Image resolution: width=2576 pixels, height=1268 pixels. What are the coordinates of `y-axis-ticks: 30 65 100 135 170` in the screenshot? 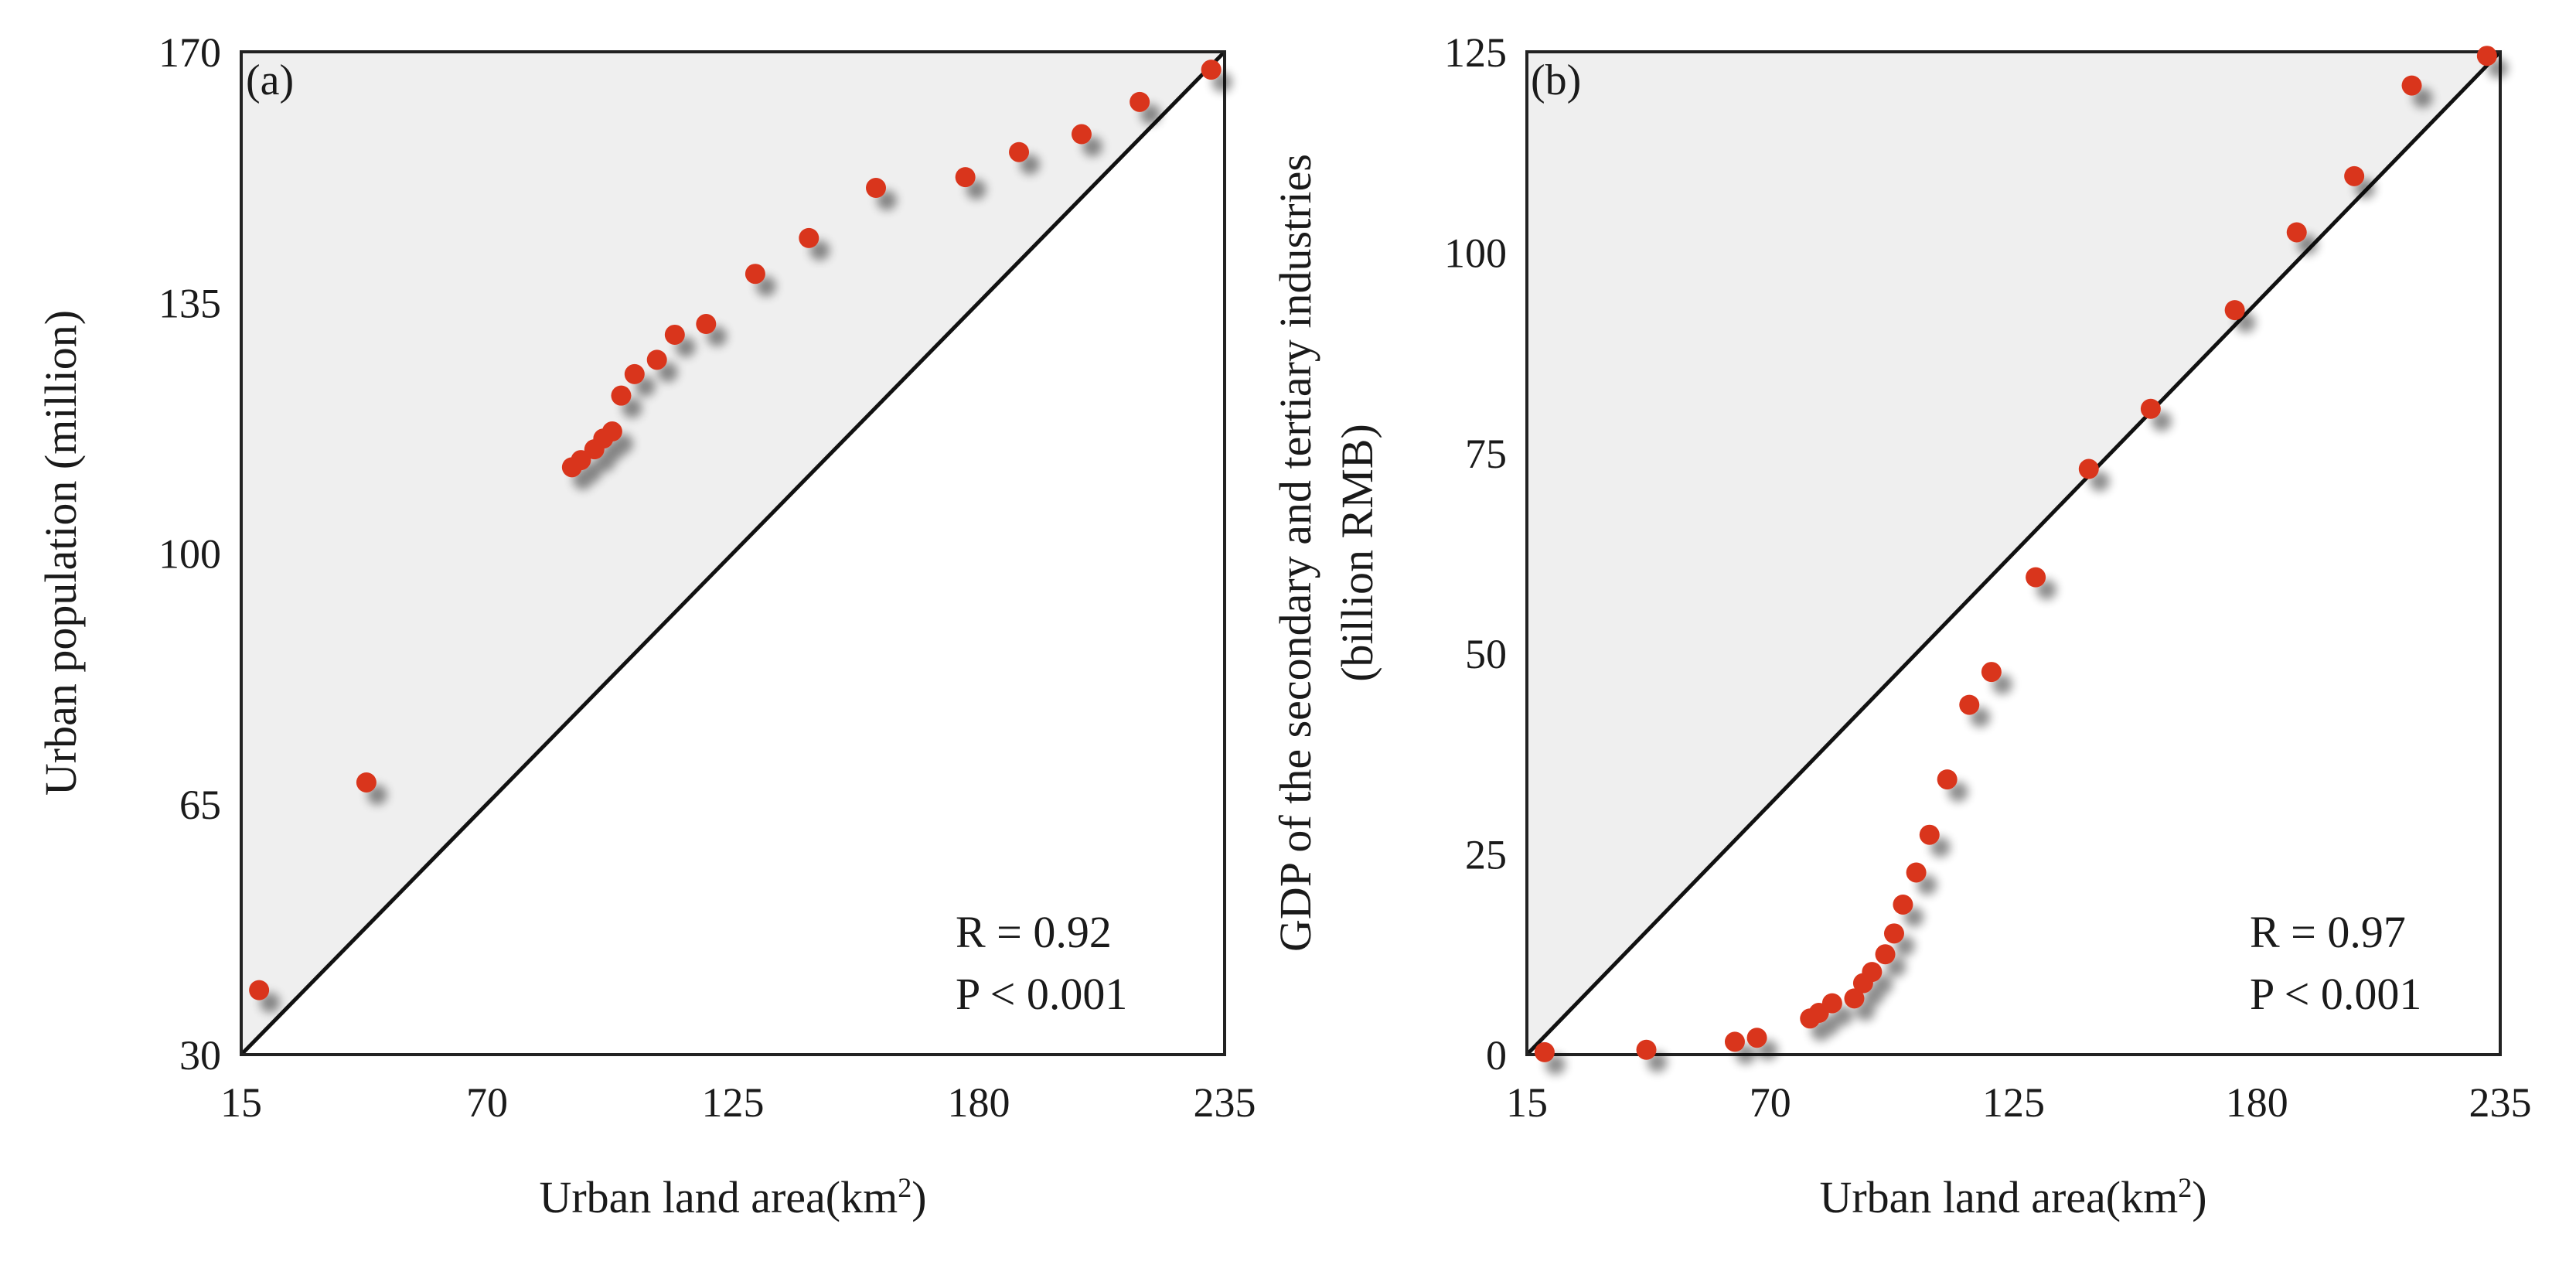 It's located at (189, 554).